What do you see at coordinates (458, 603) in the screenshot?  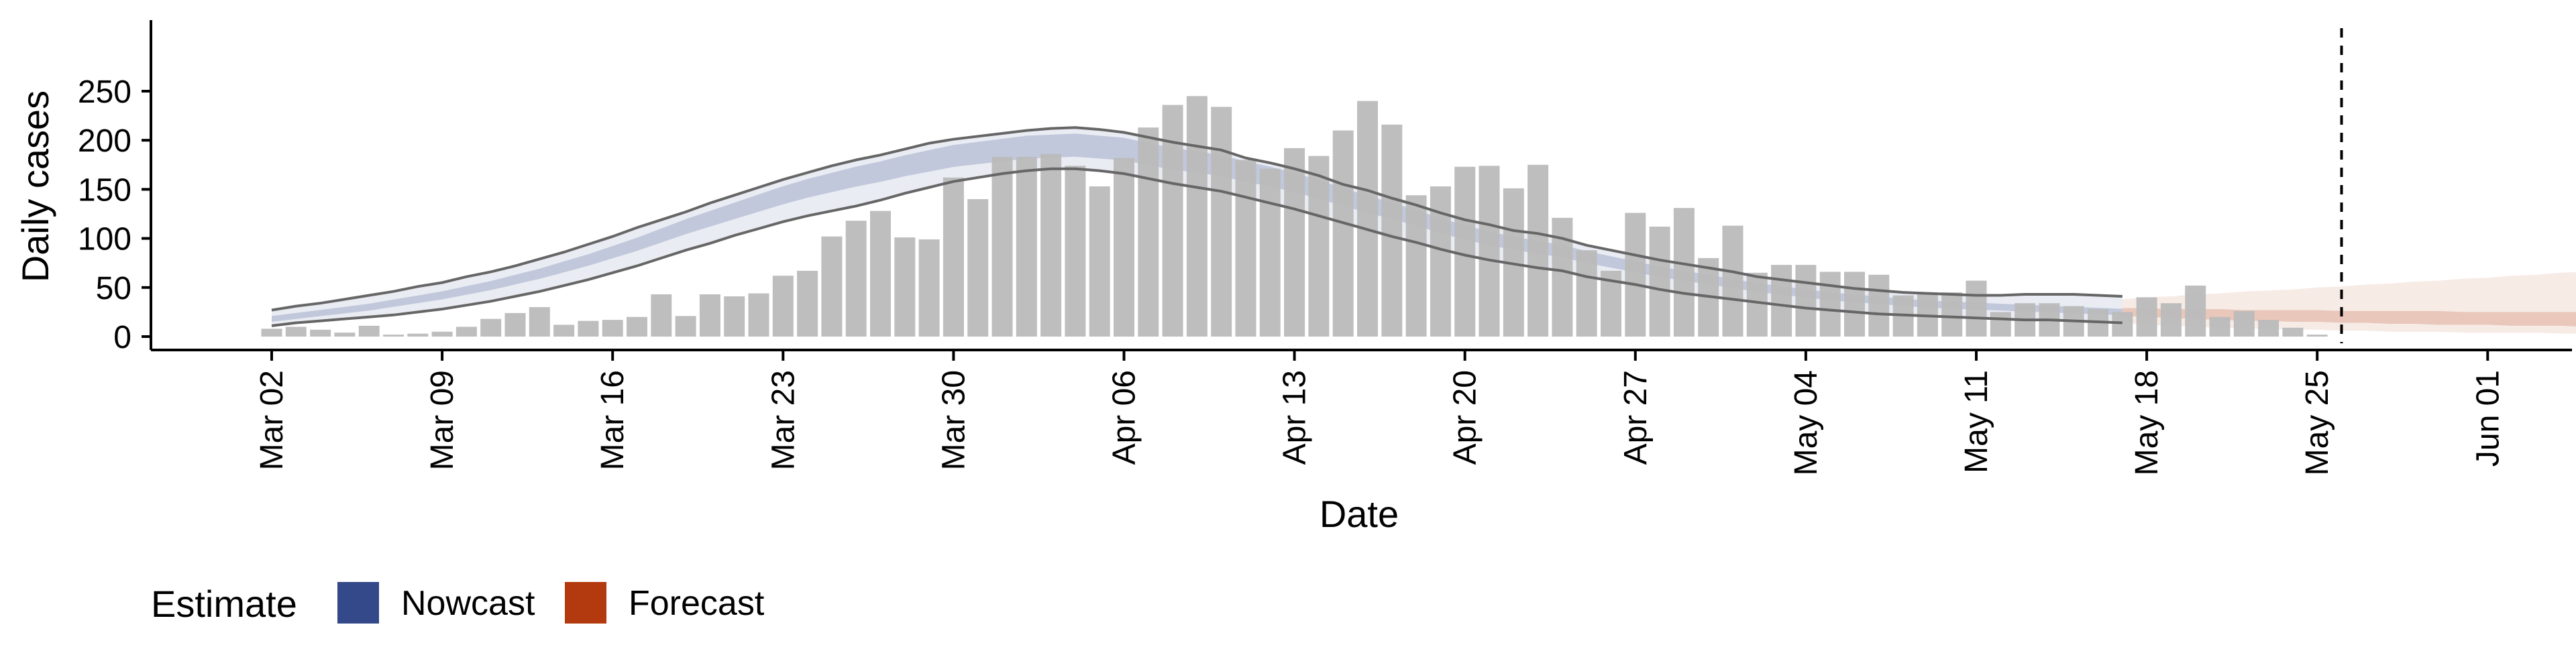 I see `legend: Estimate Nowcast Forecast` at bounding box center [458, 603].